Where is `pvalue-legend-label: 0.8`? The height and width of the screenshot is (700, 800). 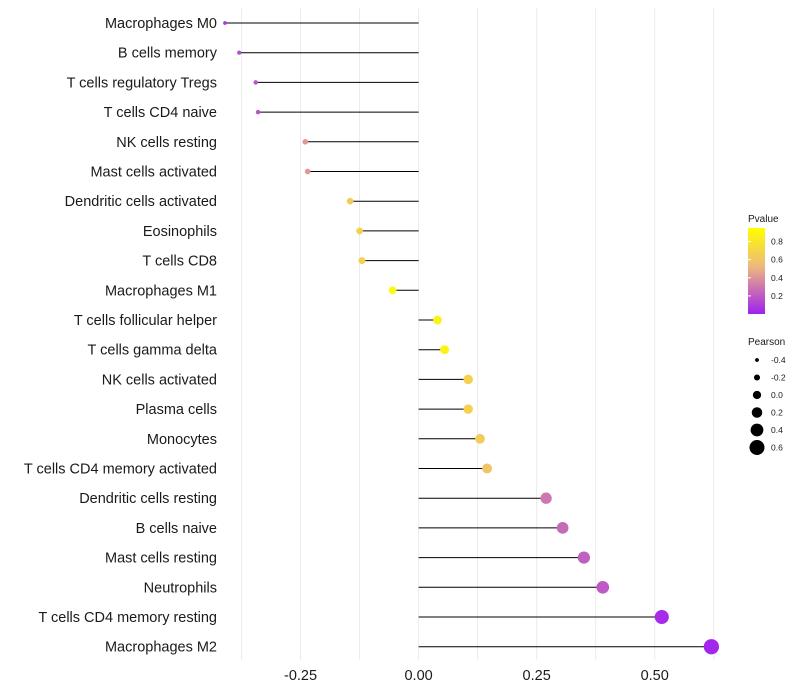
pvalue-legend-label: 0.8 is located at coordinates (777, 242).